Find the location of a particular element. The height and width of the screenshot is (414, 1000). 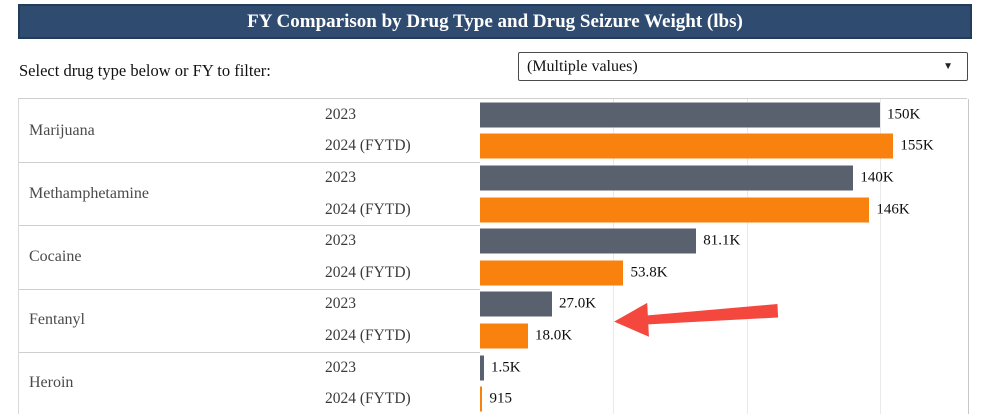

bar-track: 155K is located at coordinates (724, 146).